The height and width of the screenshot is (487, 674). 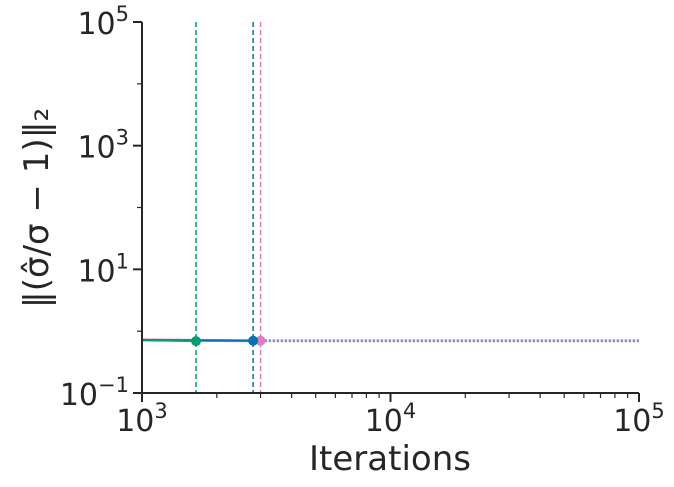 What do you see at coordinates (103, 269) in the screenshot?
I see `y-tick-label-1: 10¹` at bounding box center [103, 269].